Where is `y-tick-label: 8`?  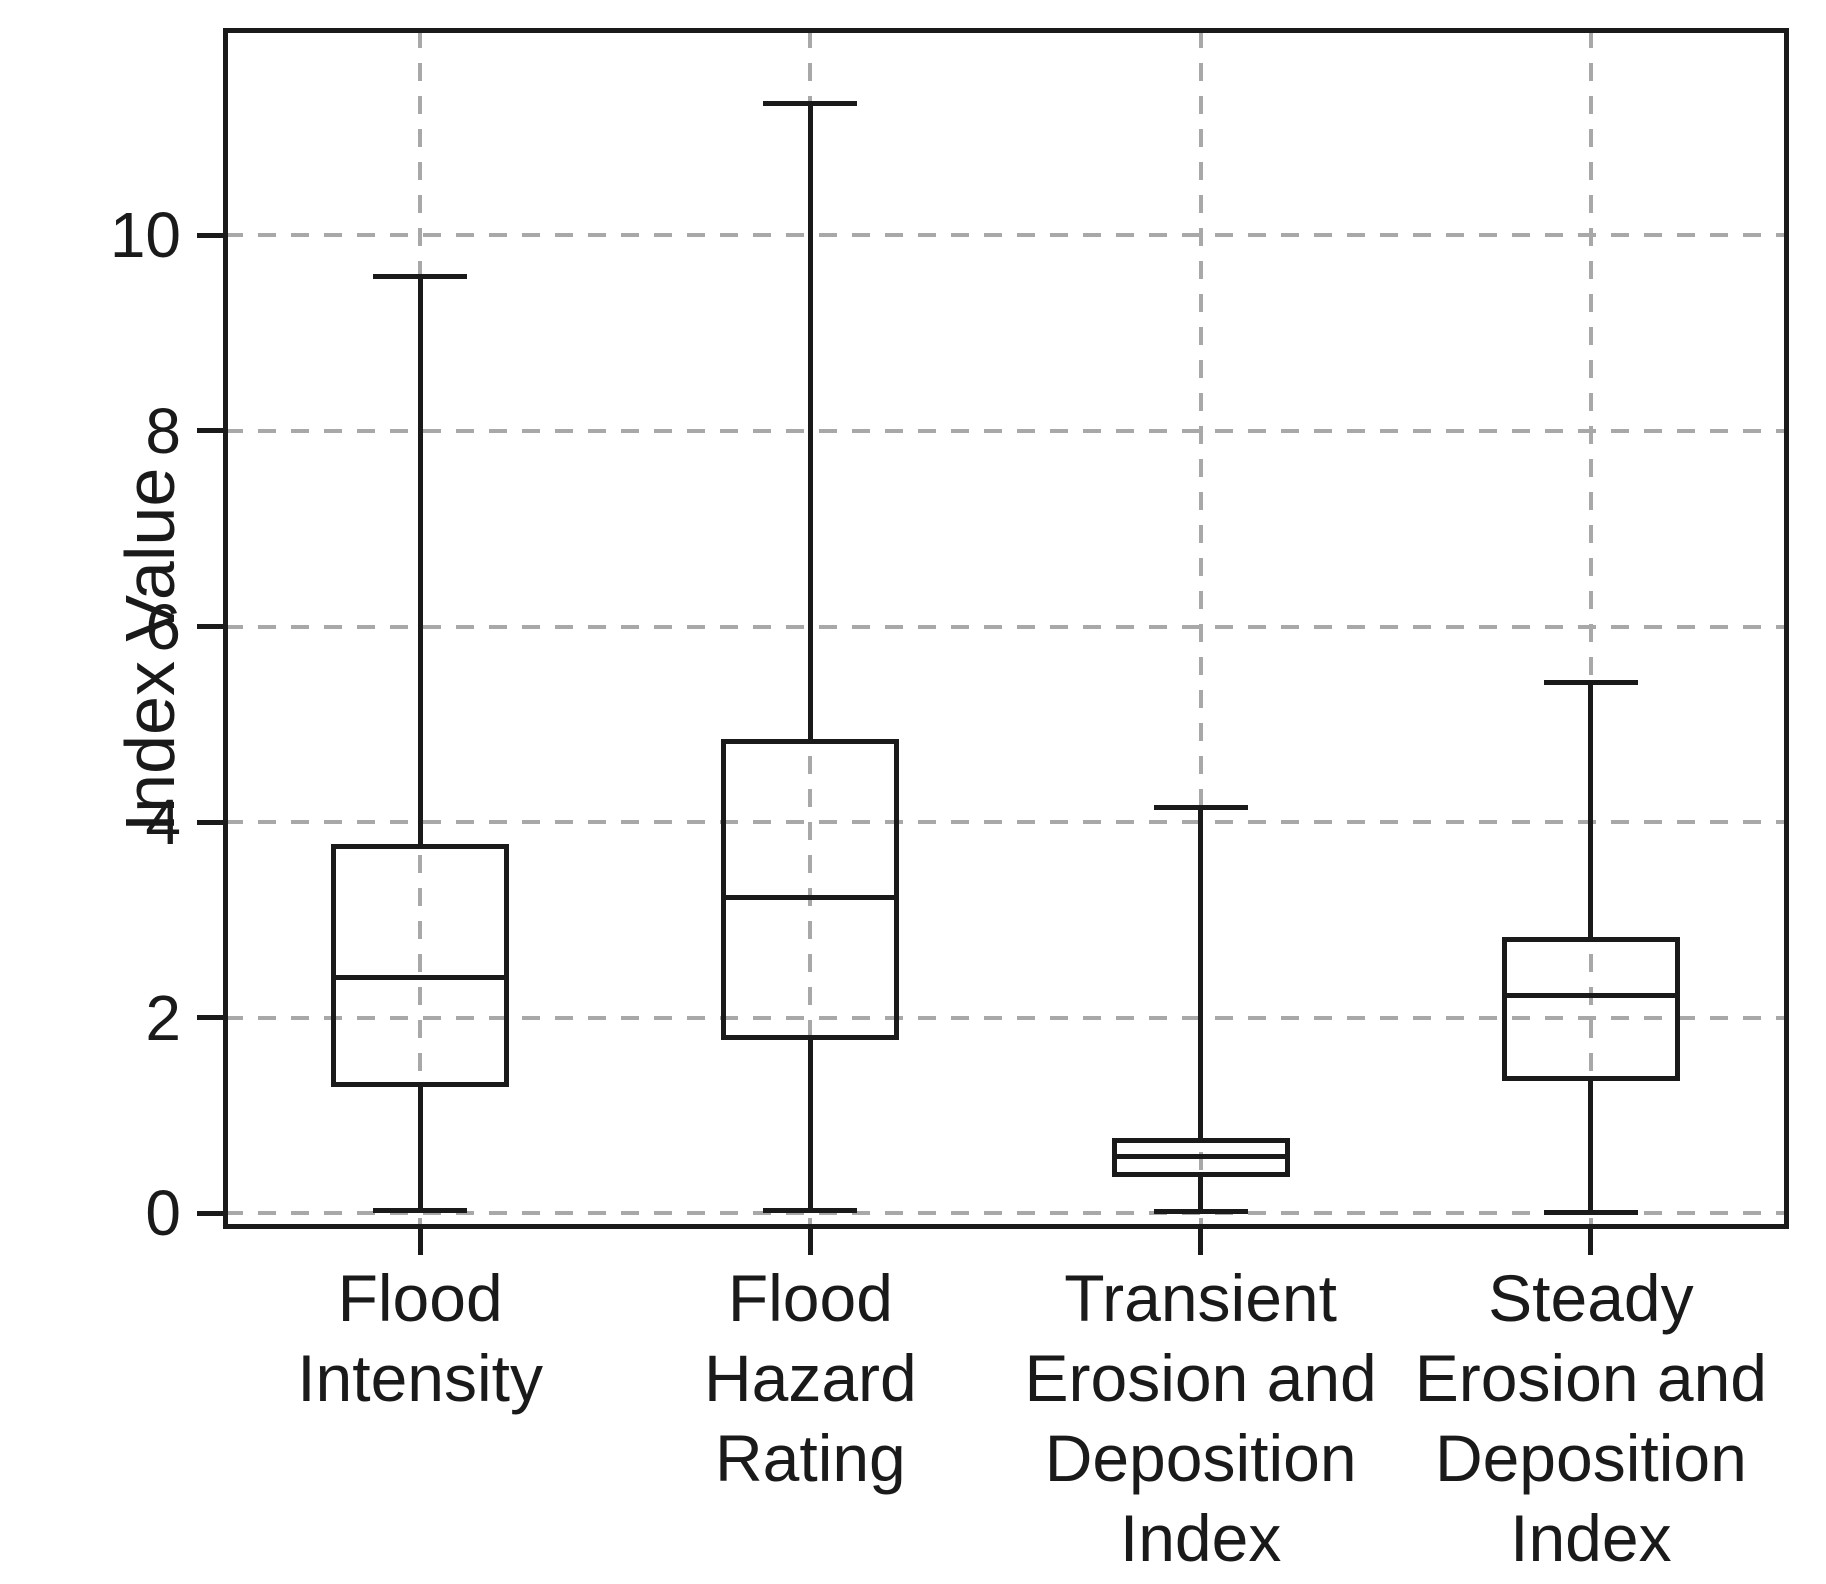
y-tick-label: 8 is located at coordinates (163, 430).